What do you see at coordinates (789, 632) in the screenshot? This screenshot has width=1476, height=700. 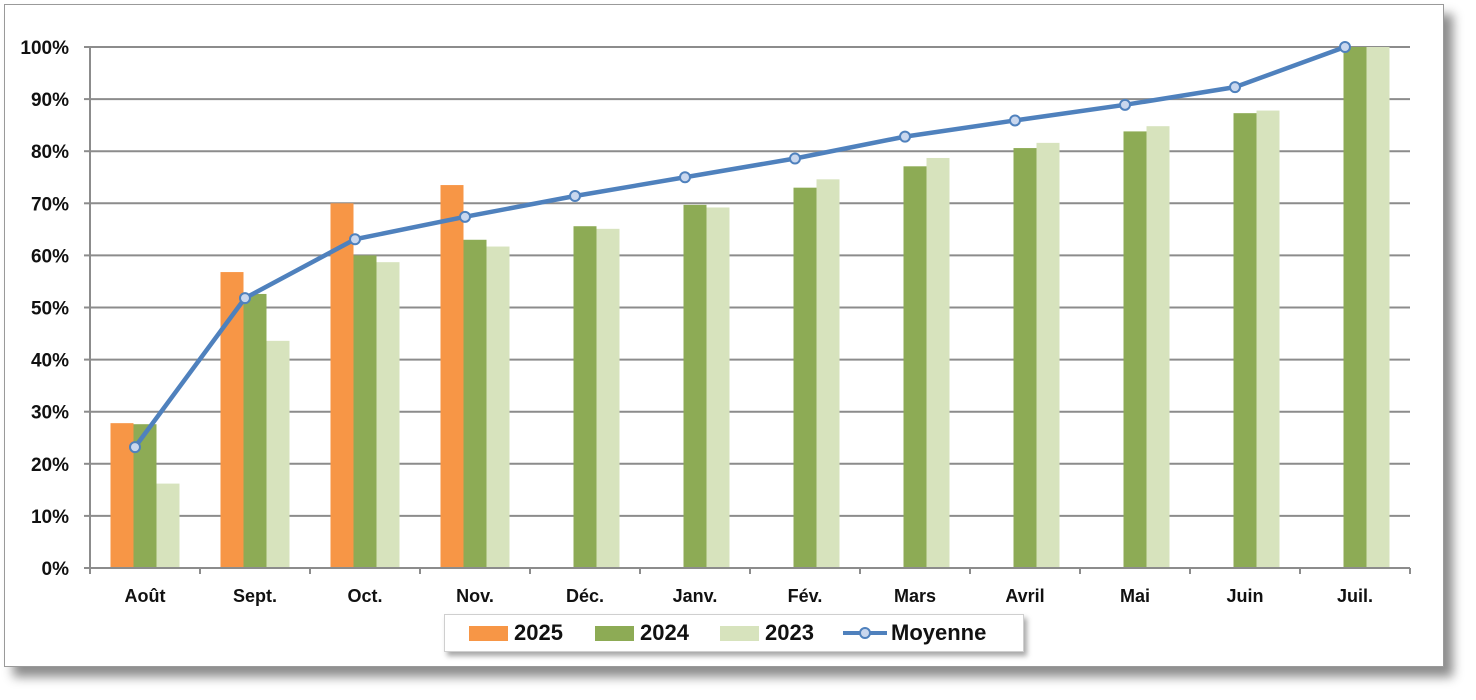 I see `legend-label-2023: 2023` at bounding box center [789, 632].